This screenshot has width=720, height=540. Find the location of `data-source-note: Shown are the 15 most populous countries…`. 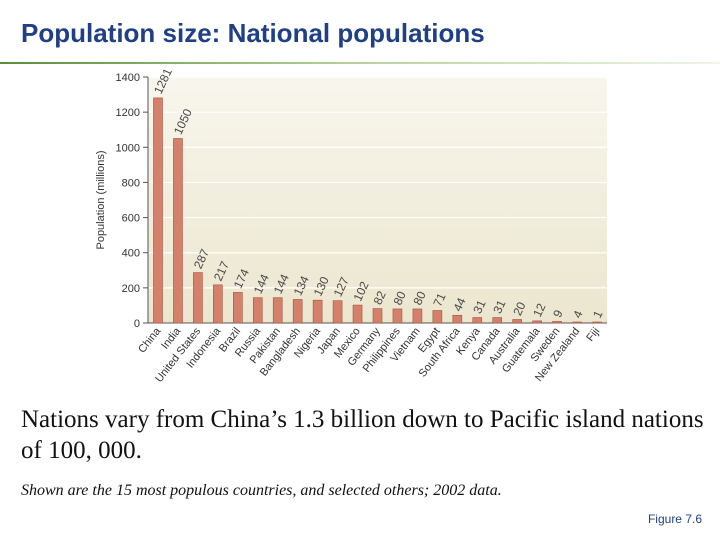

data-source-note: Shown are the 15 most populous countries… is located at coordinates (261, 490).